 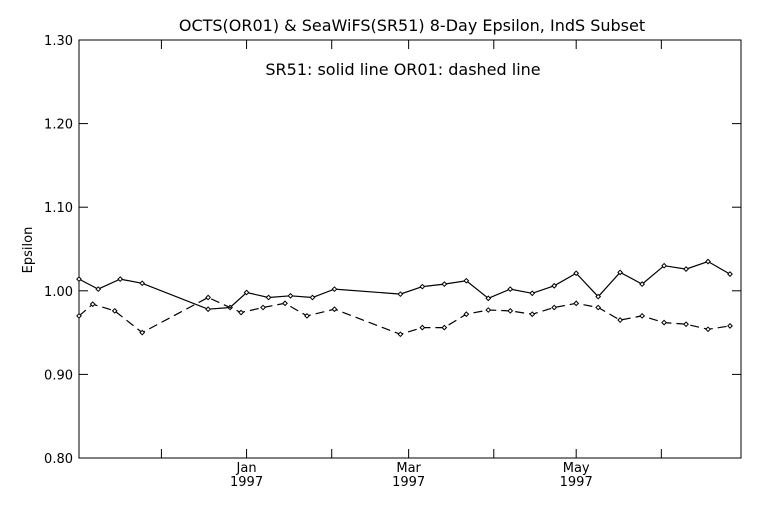 I want to click on x-tick-label: Mar, so click(x=408, y=468).